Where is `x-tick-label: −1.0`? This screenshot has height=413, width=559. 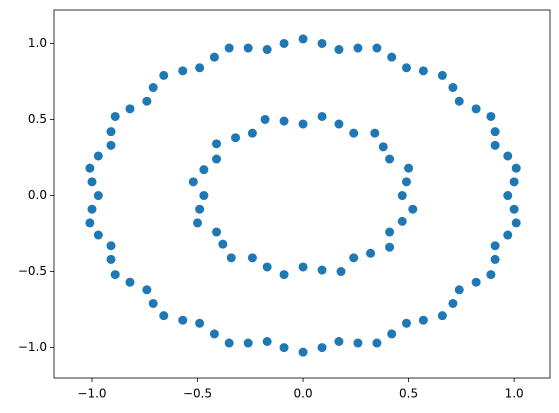
x-tick-label: −1.0 is located at coordinates (91, 394).